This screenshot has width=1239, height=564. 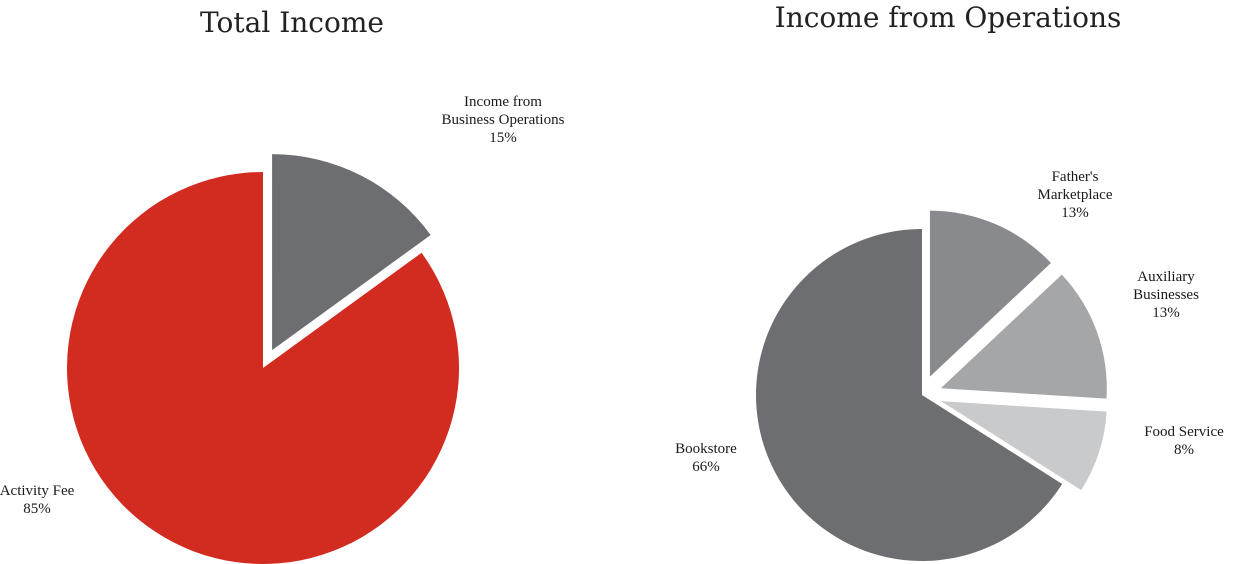 What do you see at coordinates (1024, 446) in the screenshot?
I see `pie-slice-food-service` at bounding box center [1024, 446].